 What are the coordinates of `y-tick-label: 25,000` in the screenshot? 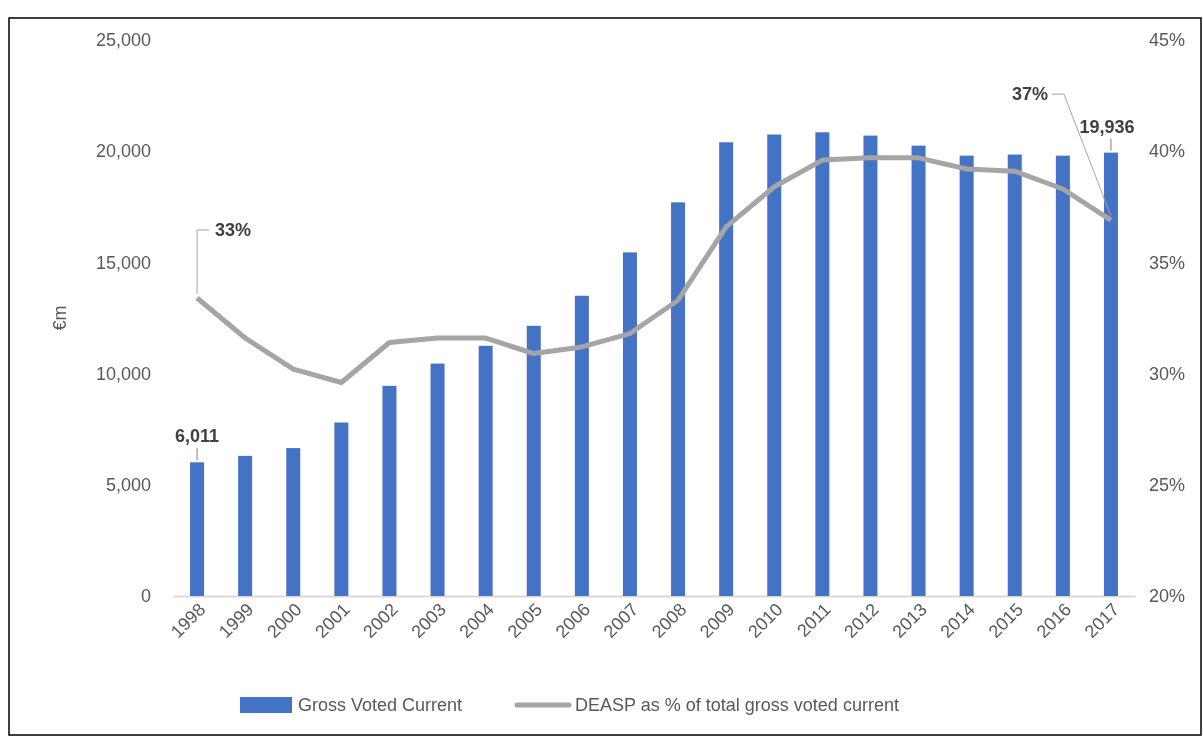 It's located at (123, 40).